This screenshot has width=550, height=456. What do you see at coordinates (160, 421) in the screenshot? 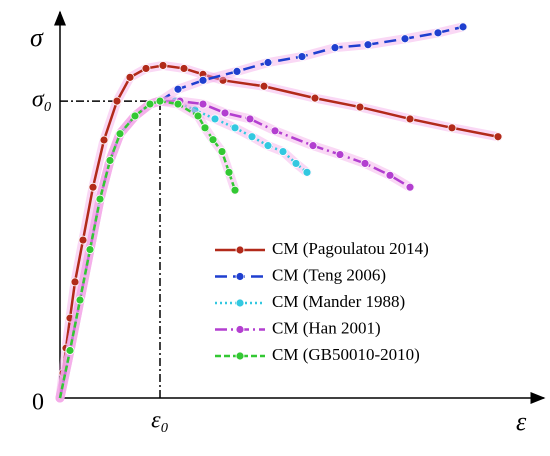
I see `x-tick-label: ε₀` at bounding box center [160, 421].